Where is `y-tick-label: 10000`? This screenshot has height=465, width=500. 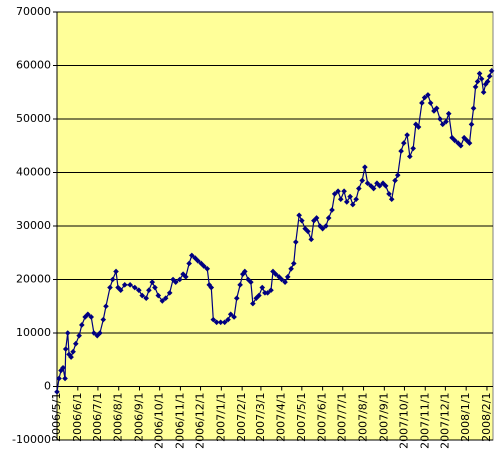
y-tick-label: 10000 is located at coordinates (33, 332).